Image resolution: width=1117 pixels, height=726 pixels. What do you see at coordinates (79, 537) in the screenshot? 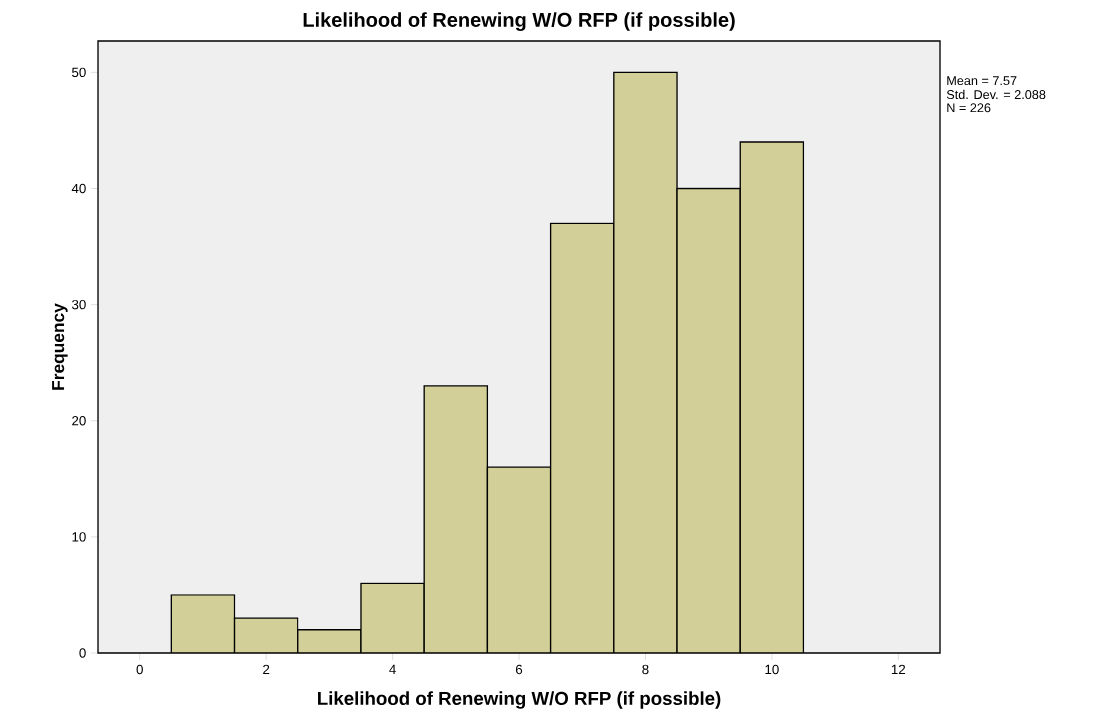
I see `y-tick-label: 10` at bounding box center [79, 537].